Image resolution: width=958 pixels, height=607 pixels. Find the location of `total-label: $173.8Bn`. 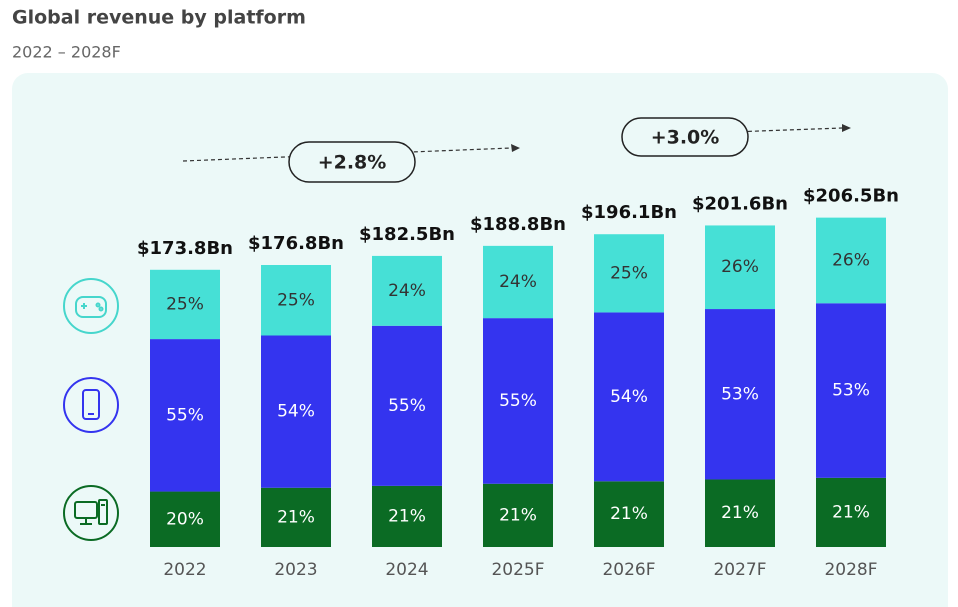

total-label: $173.8Bn is located at coordinates (185, 248).